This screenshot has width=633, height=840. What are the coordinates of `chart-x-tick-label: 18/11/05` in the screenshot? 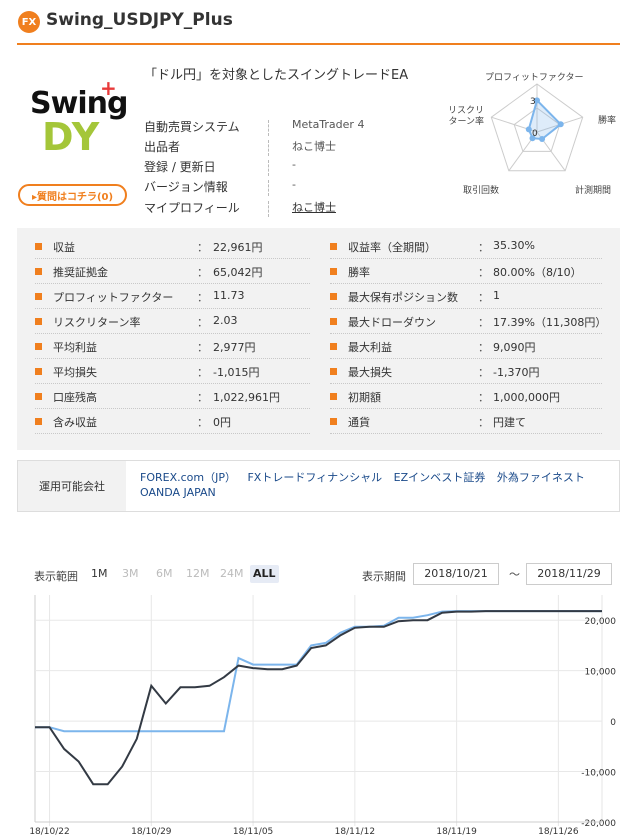 It's located at (253, 832).